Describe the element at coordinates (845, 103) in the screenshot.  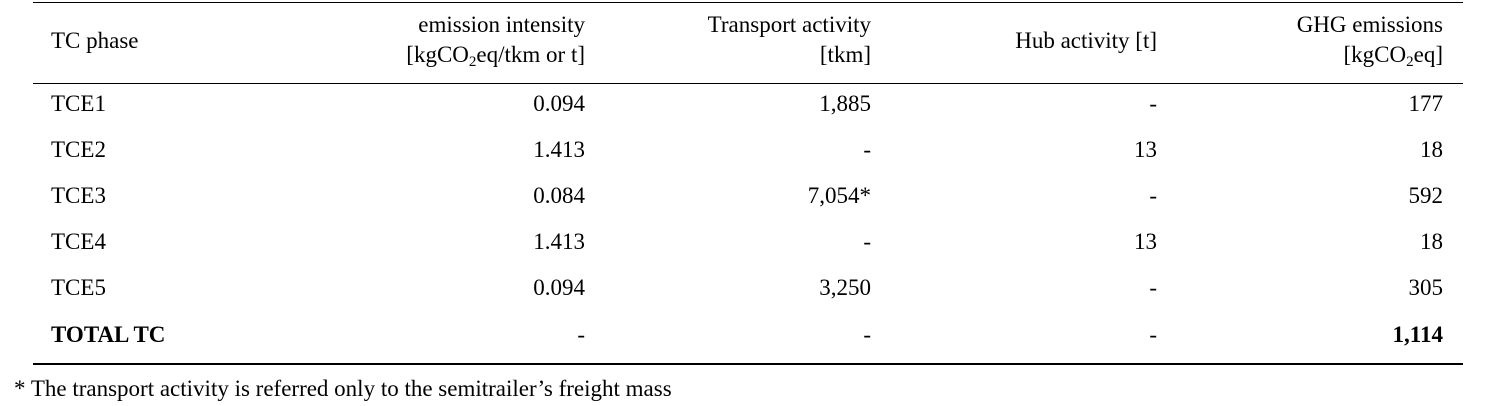
I see `cell-transport: 1,885` at that location.